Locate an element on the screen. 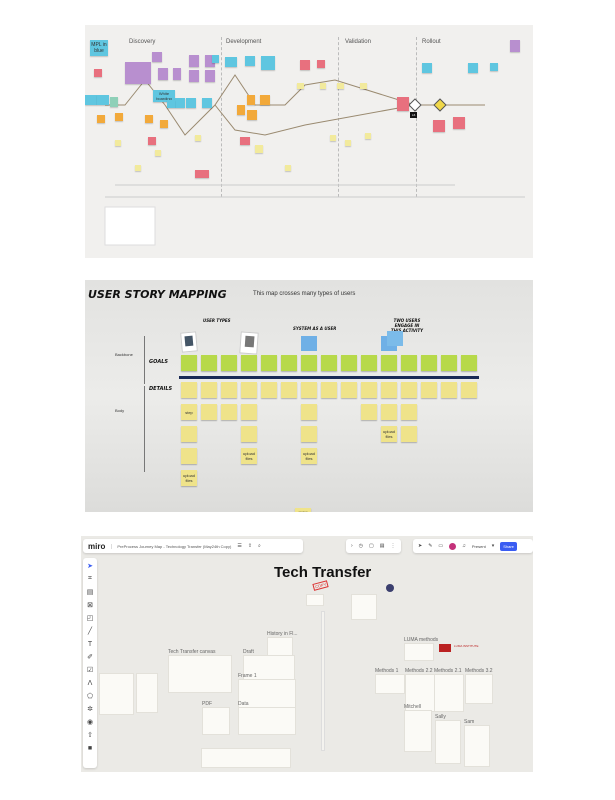 This screenshot has width=615, height=800. more-icon: ⋮ is located at coordinates (393, 546).